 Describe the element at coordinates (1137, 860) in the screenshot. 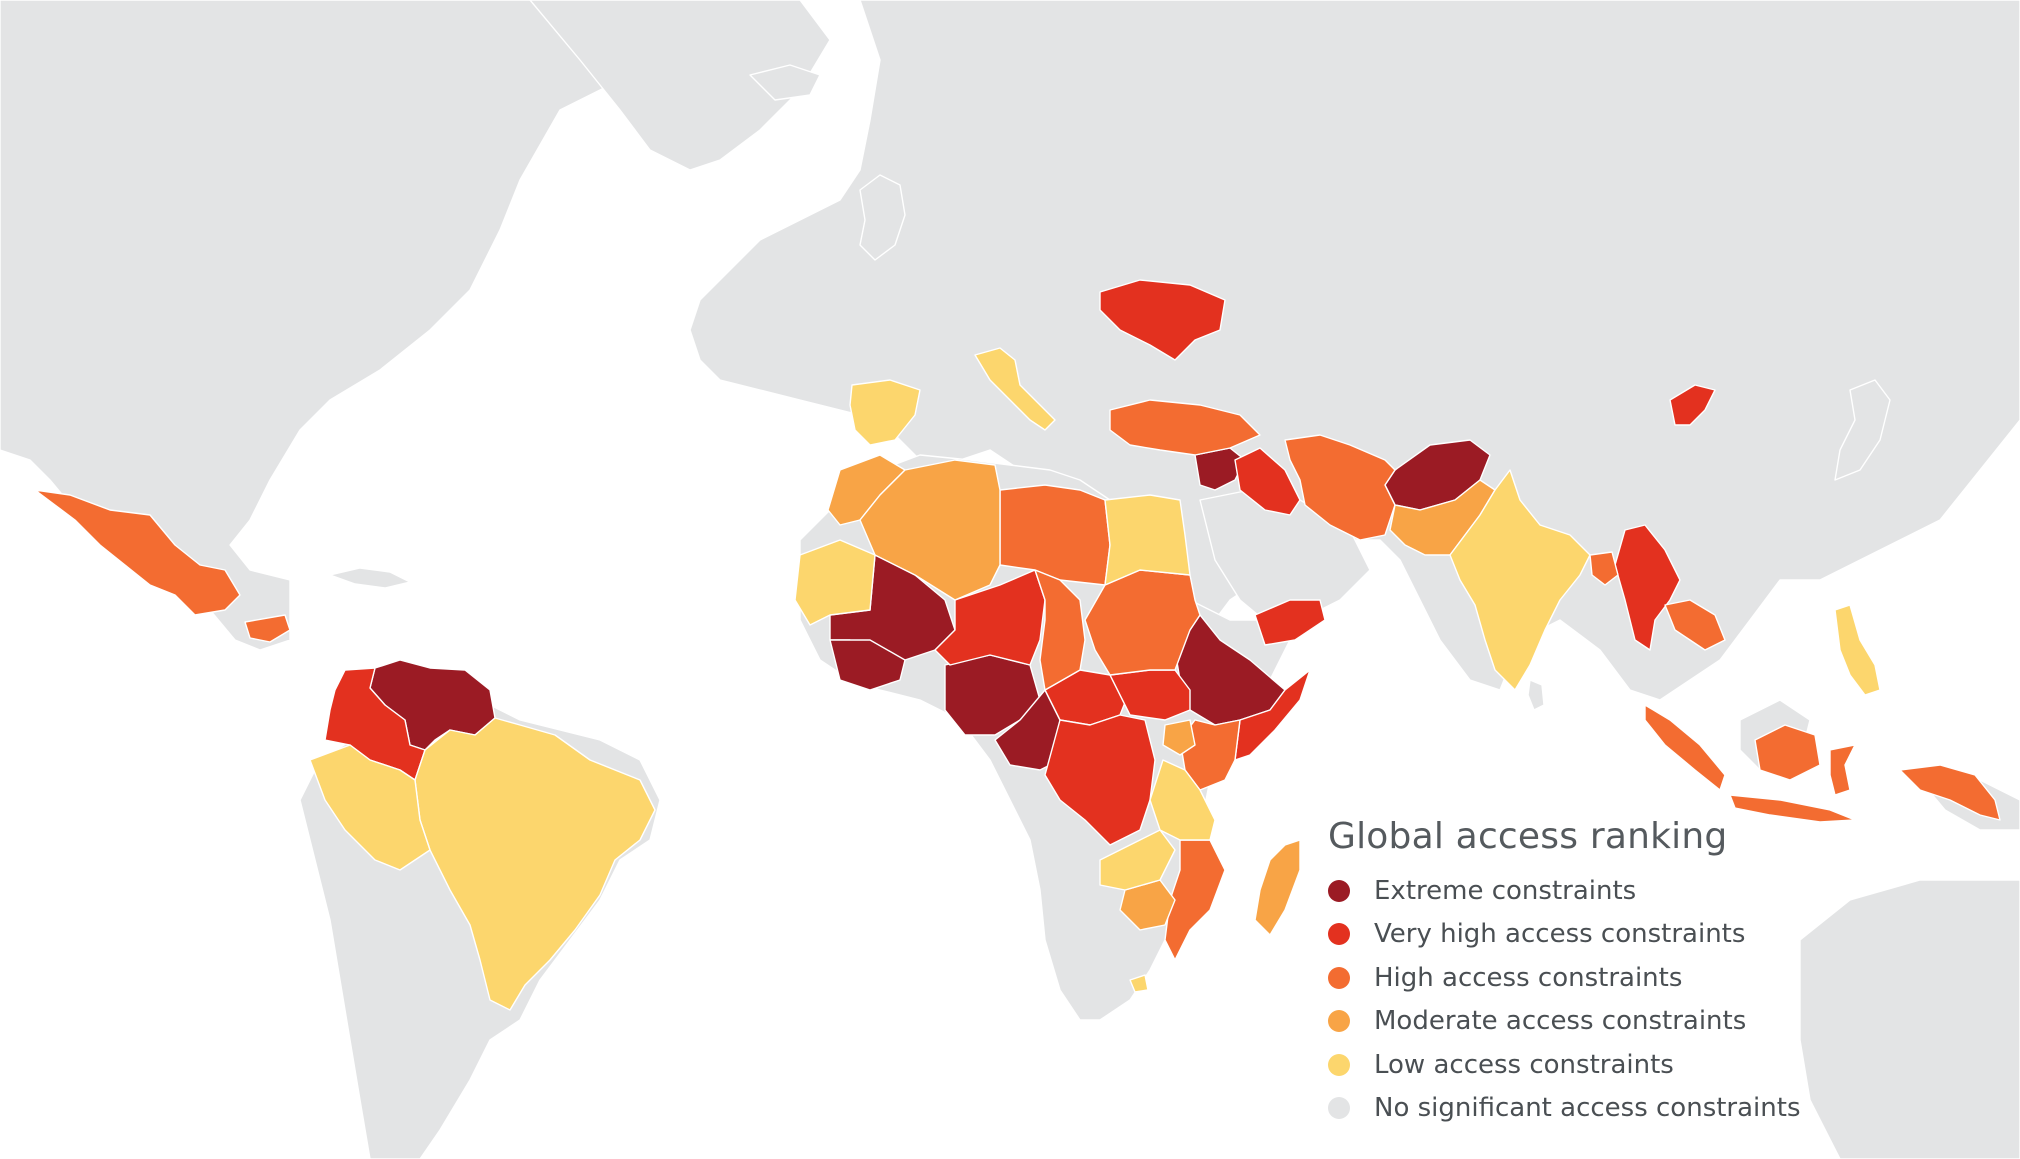

I see `region-zambia` at that location.